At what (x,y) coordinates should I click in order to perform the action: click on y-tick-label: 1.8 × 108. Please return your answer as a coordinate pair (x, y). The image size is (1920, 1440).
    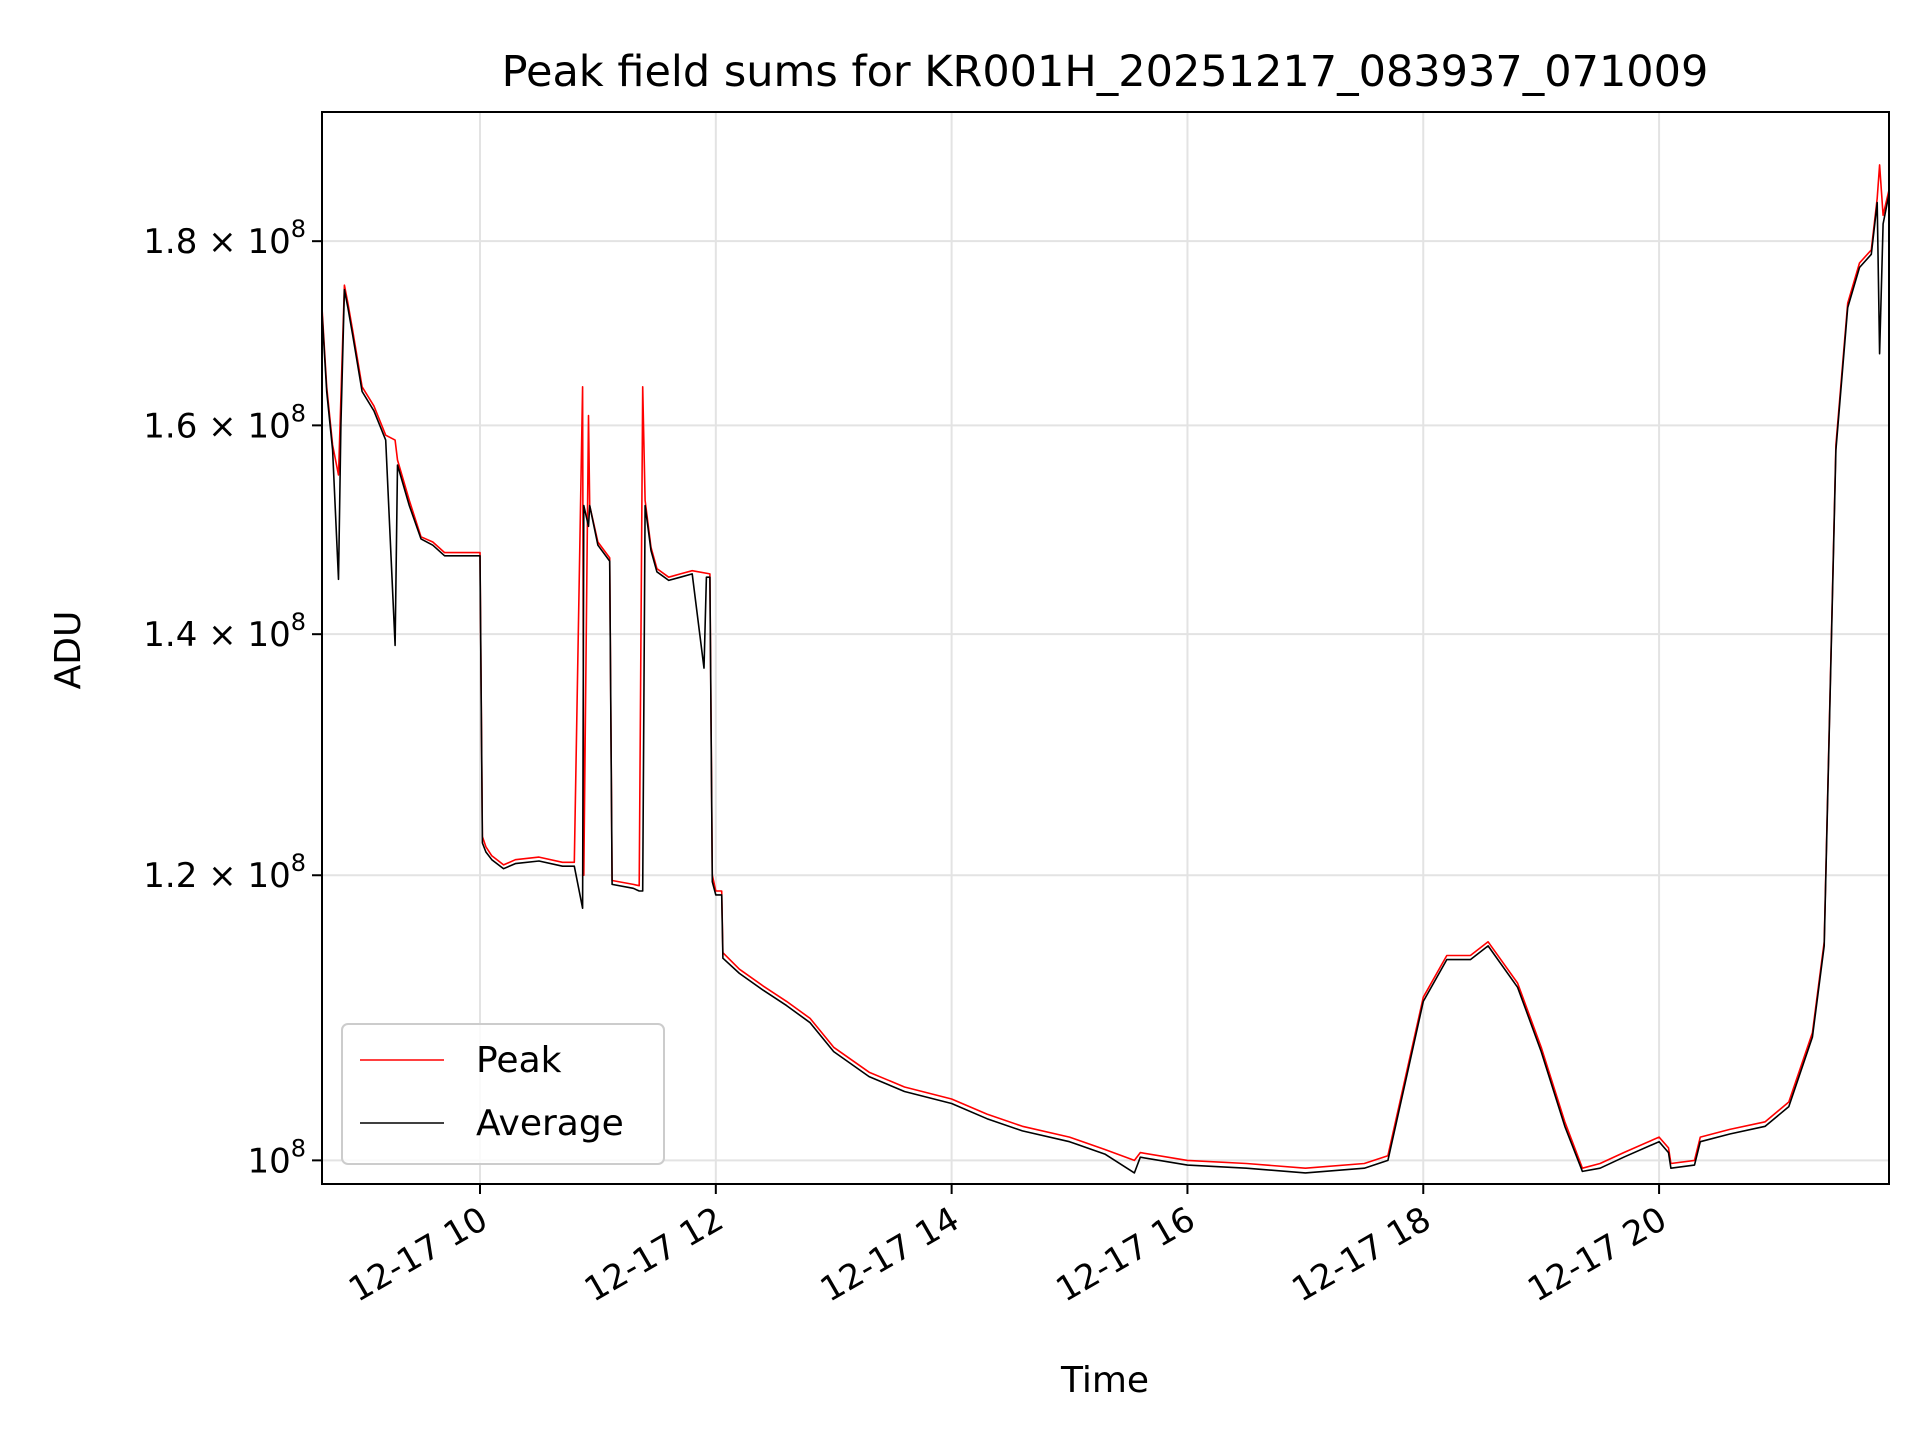
    Looking at the image, I should click on (224, 238).